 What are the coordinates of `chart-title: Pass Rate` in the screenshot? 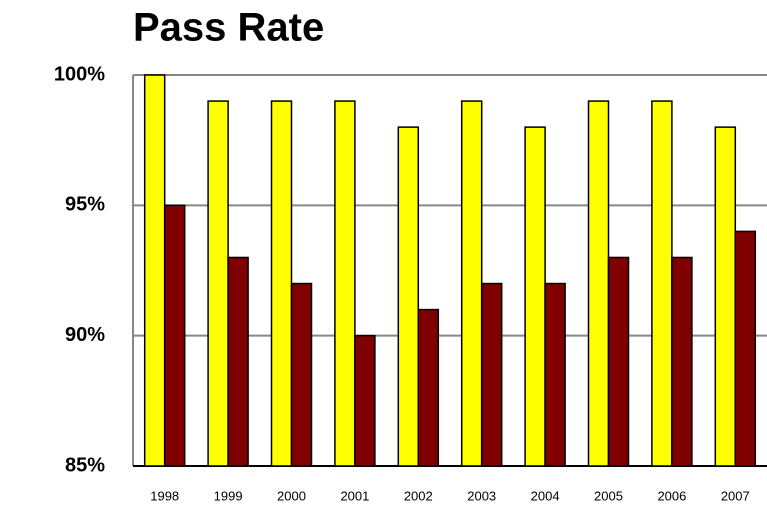 It's located at (228, 28).